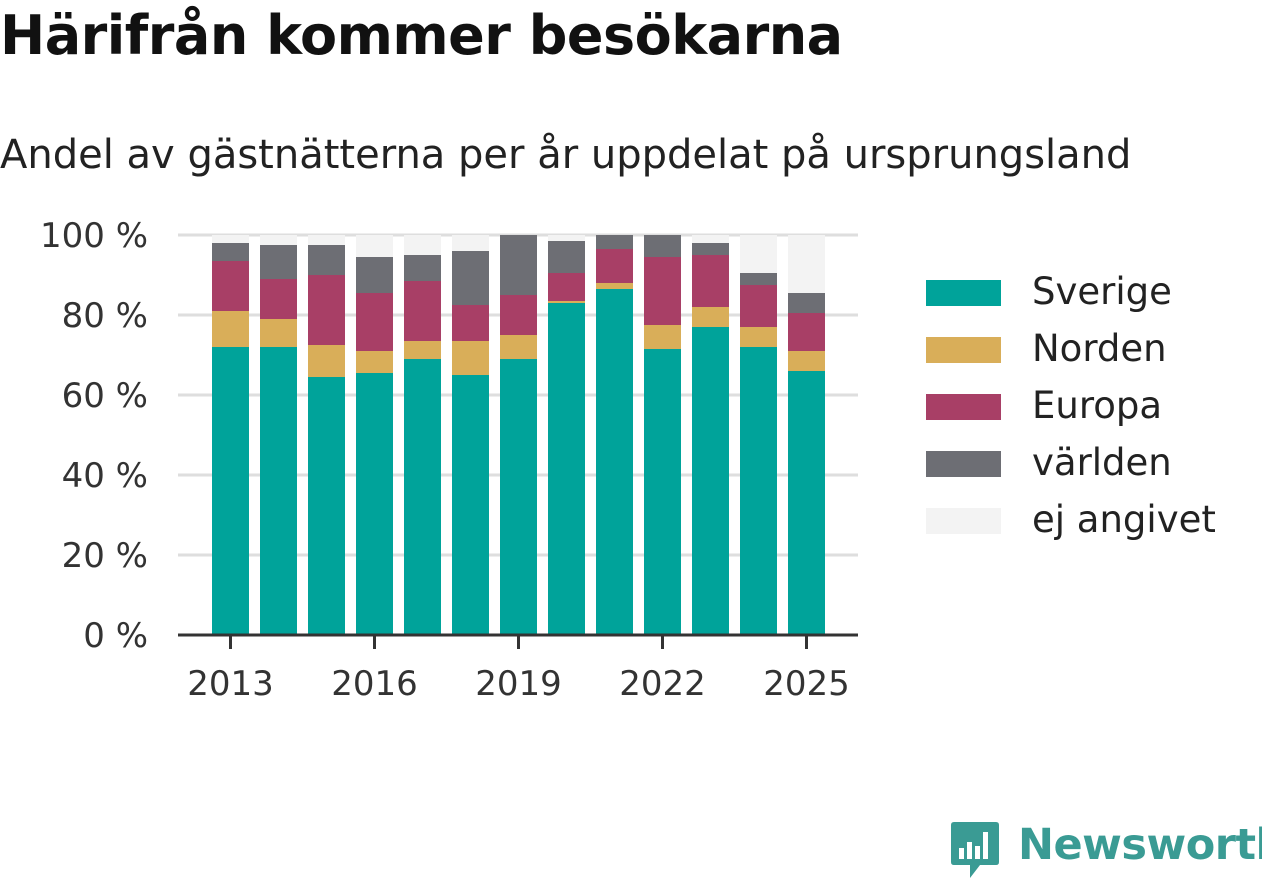 This screenshot has height=880, width=1262. What do you see at coordinates (518, 265) in the screenshot?
I see `bar-segment-världen-2019` at bounding box center [518, 265].